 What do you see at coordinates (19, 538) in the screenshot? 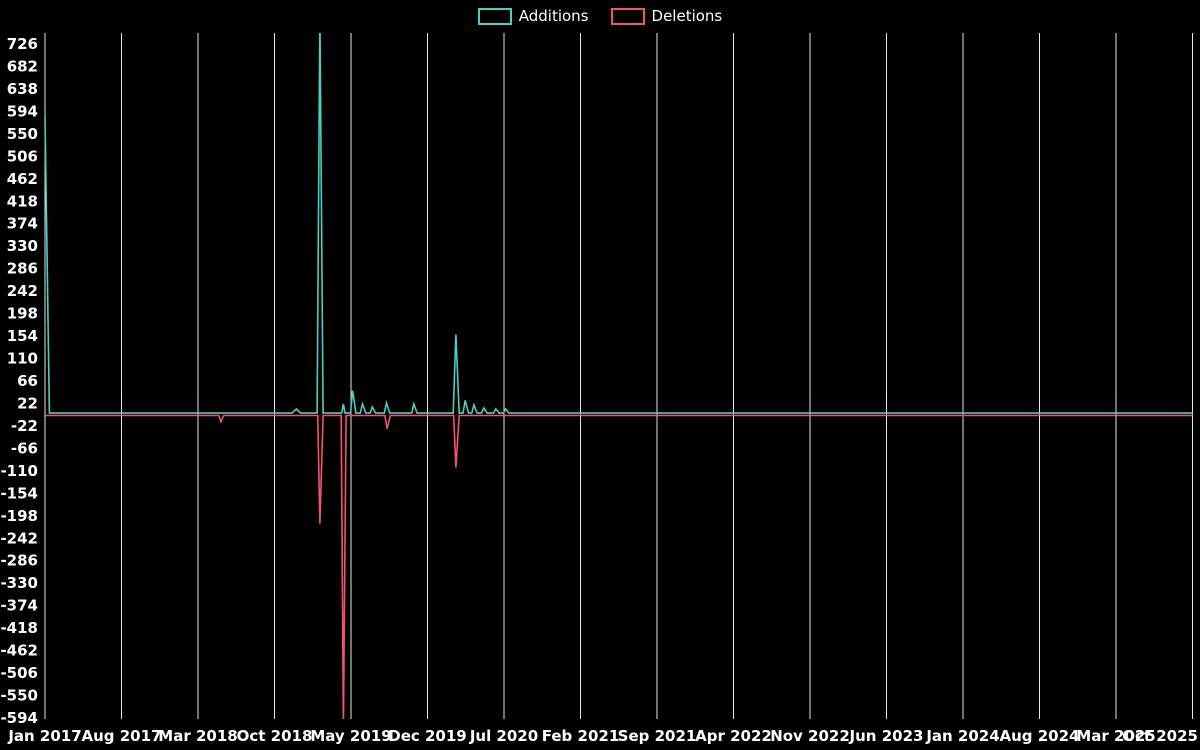
I see `y-tick-label: -242` at bounding box center [19, 538].